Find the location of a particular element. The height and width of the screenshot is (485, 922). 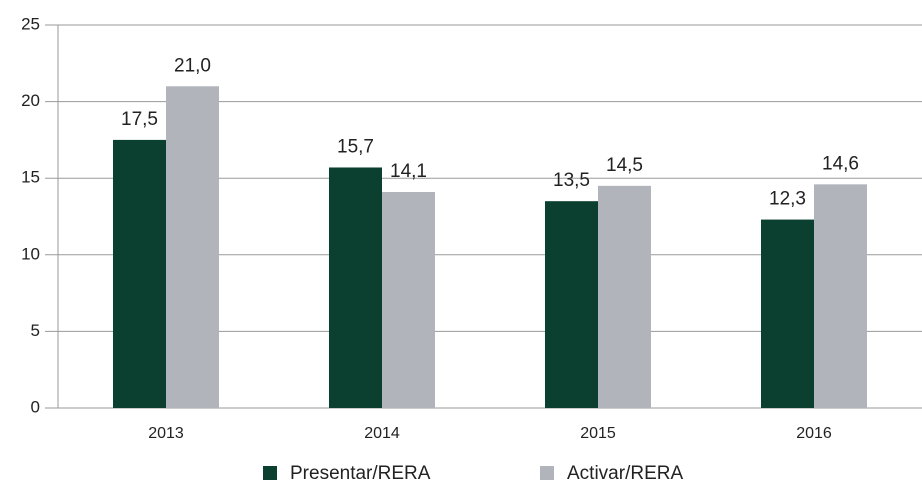

x-tick-label: 2015 is located at coordinates (598, 433).